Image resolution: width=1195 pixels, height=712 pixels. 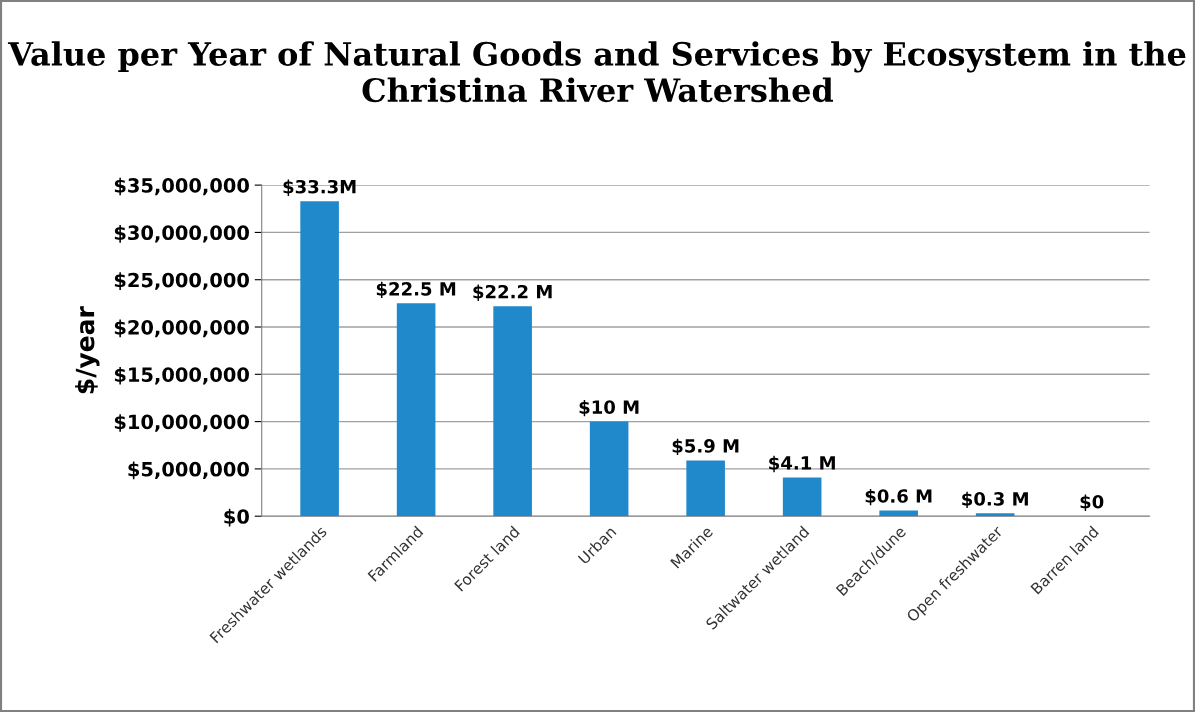 I want to click on y-tick-label: $25,000,000, so click(x=181, y=281).